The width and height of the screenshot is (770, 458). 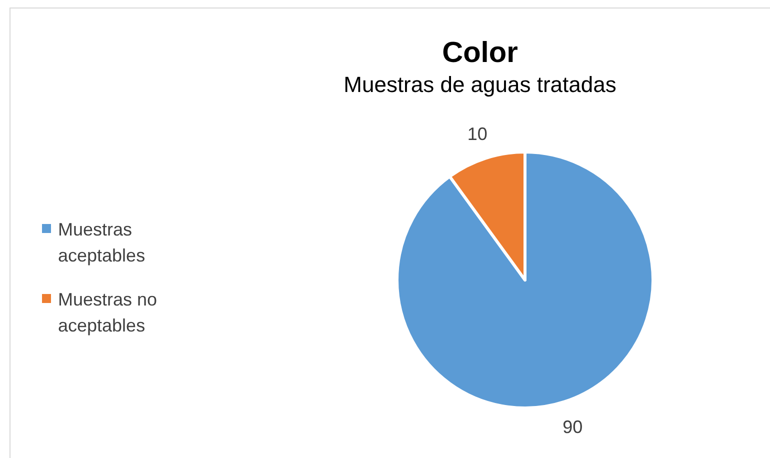 What do you see at coordinates (572, 426) in the screenshot?
I see `data-label: 90` at bounding box center [572, 426].